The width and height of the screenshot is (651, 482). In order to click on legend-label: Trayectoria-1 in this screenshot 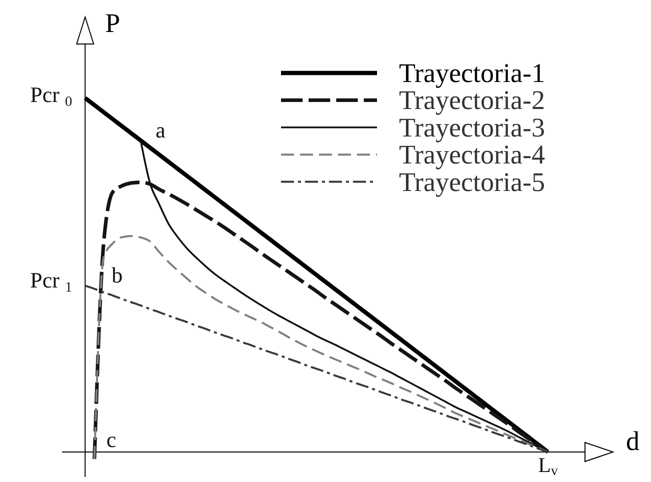, I will do `click(472, 73)`.